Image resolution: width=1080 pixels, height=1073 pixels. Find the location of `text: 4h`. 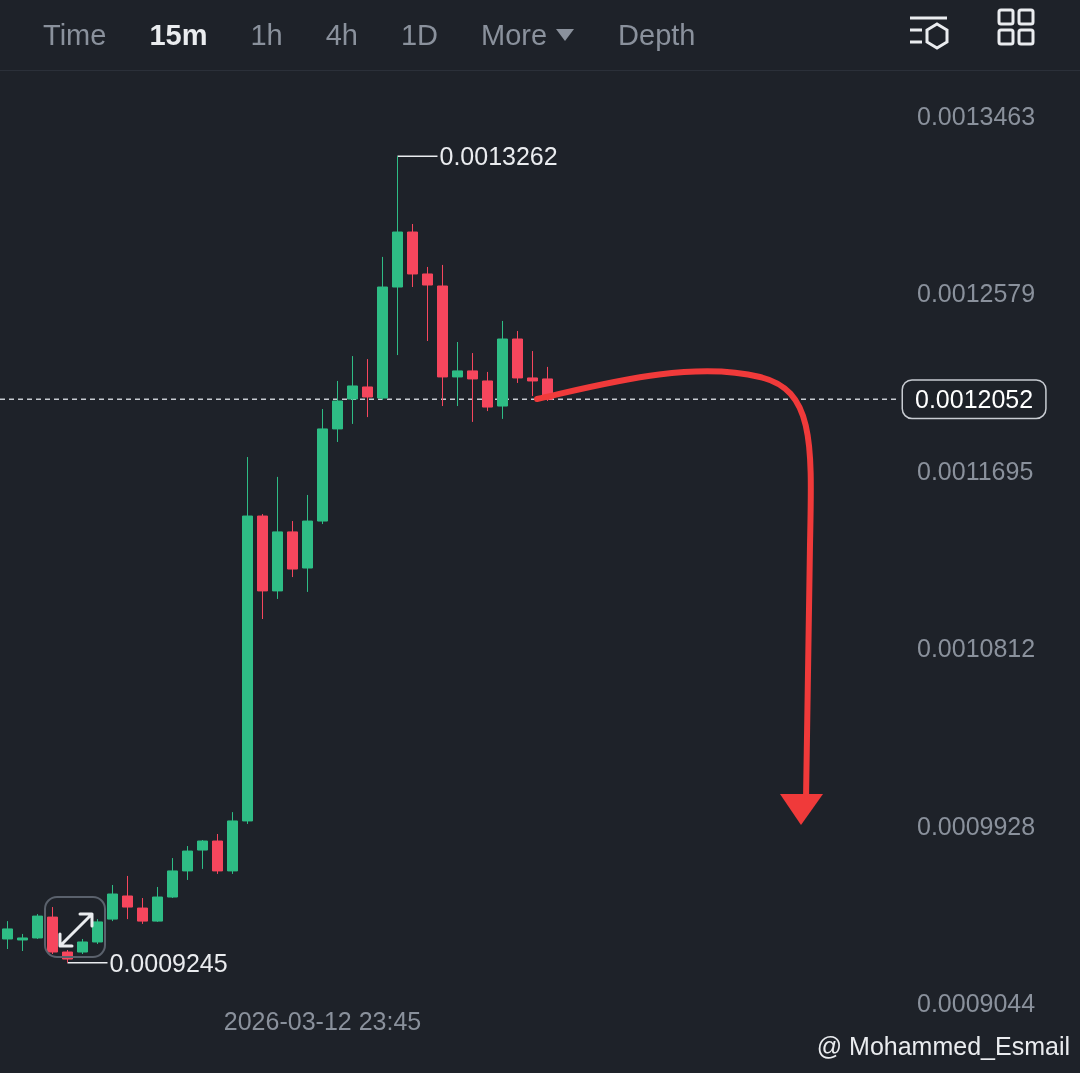

text: 4h is located at coordinates (341, 35).